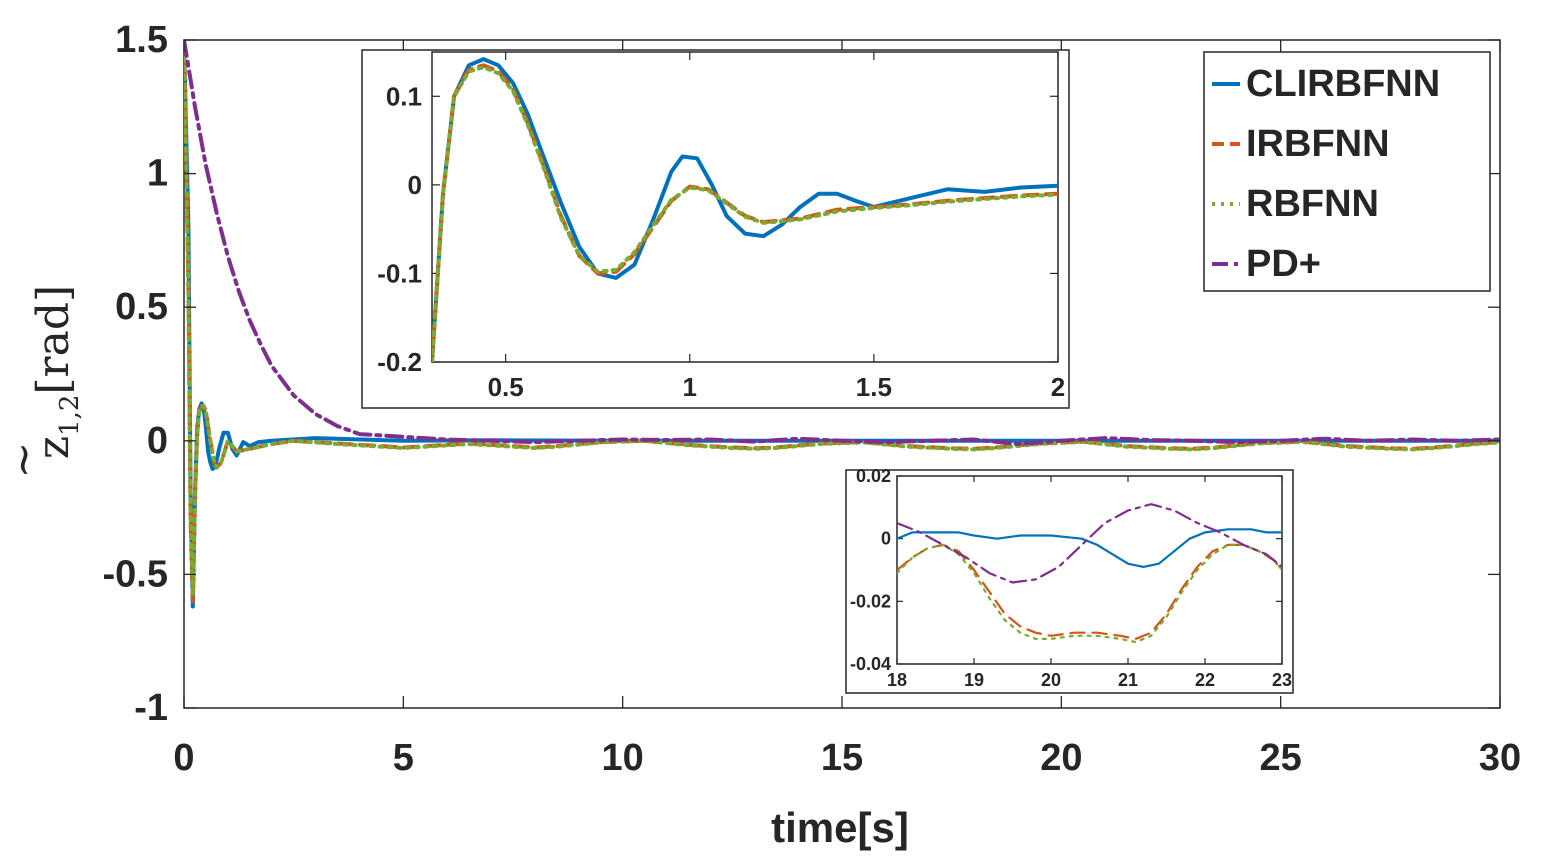 This screenshot has width=1545, height=866. Describe the element at coordinates (506, 387) in the screenshot. I see `inset1-x-tick-label: 0.5` at that location.